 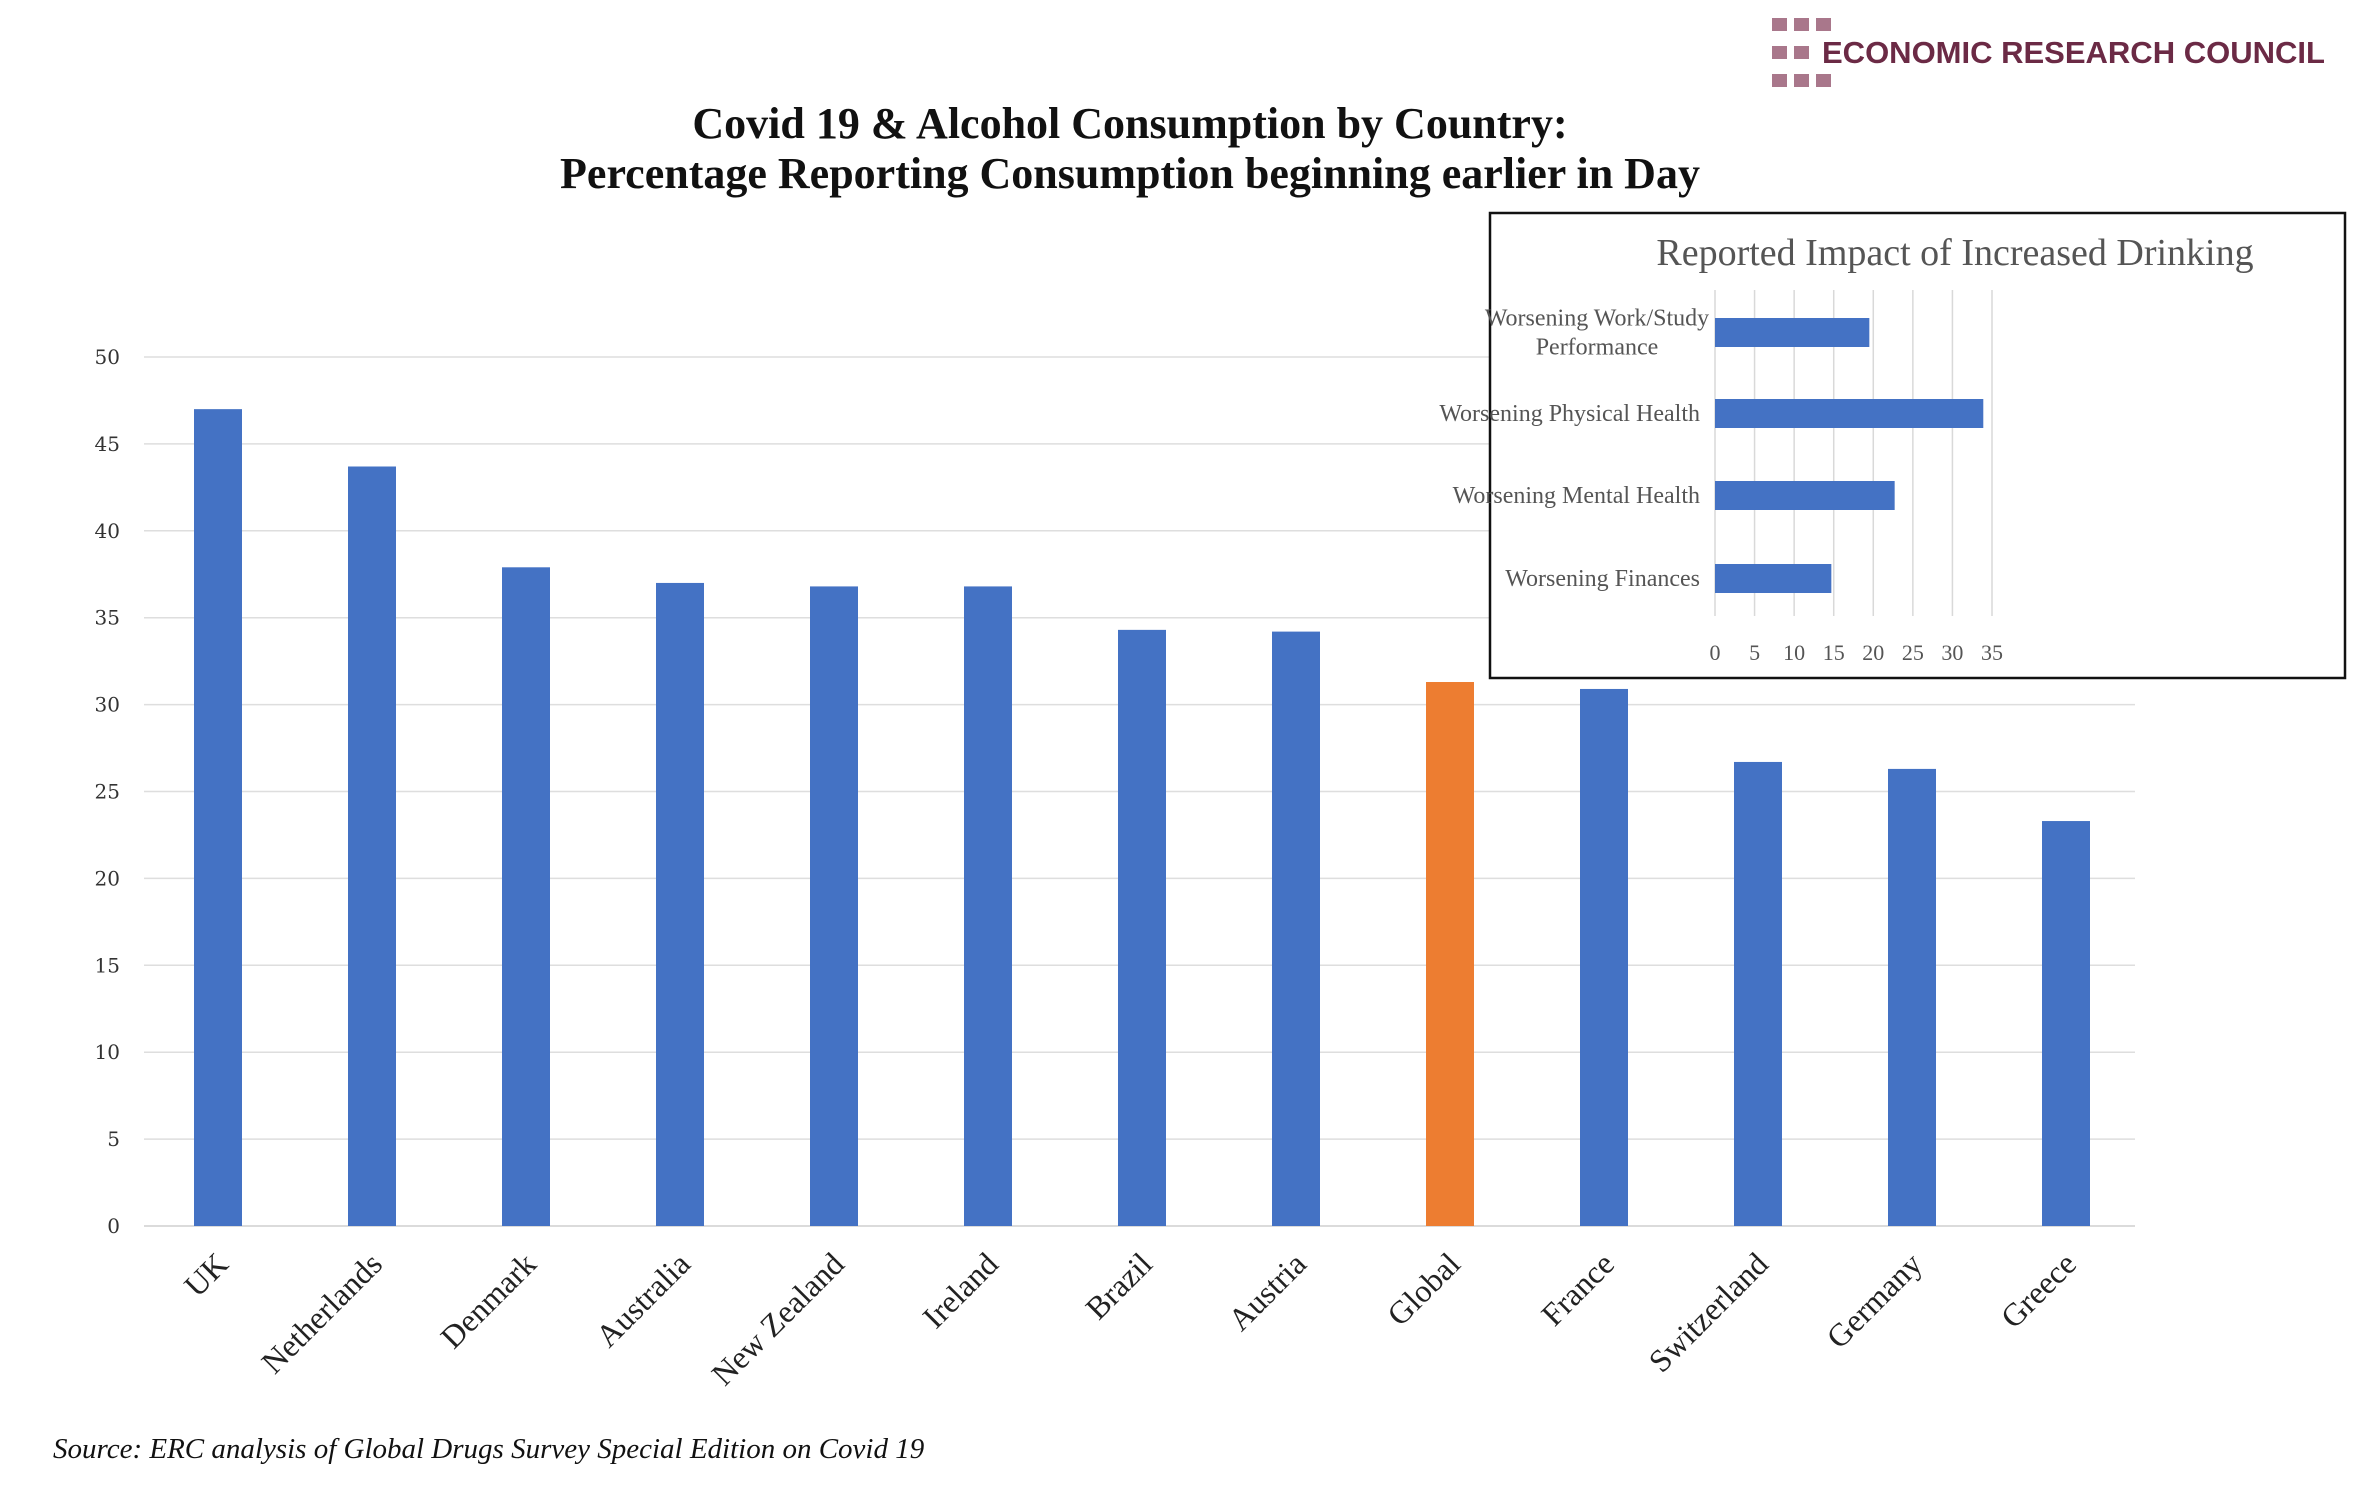 What do you see at coordinates (1873, 652) in the screenshot?
I see `inset-x-tick-label: 20` at bounding box center [1873, 652].